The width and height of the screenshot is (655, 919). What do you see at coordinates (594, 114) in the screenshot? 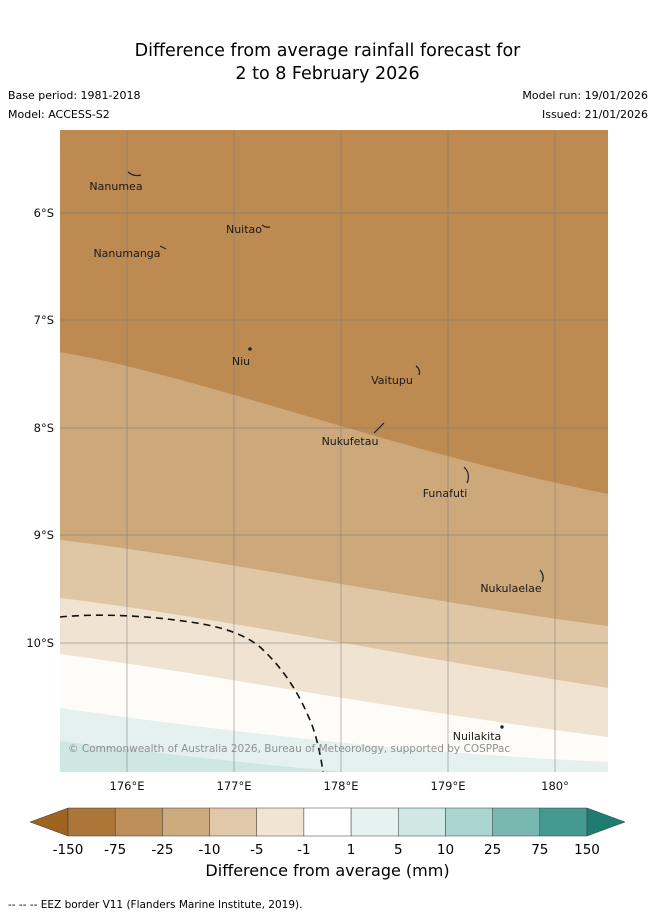
I see `issued-label: Issued: 21/01/2026` at bounding box center [594, 114].